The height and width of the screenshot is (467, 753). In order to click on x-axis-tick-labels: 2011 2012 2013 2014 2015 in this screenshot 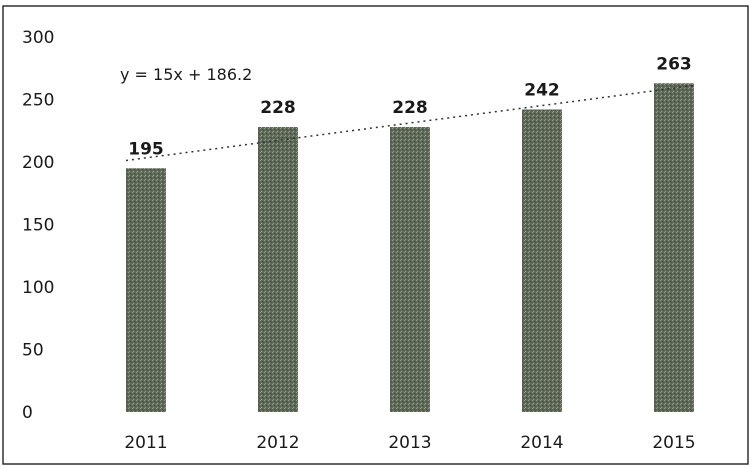, I will do `click(409, 443)`.